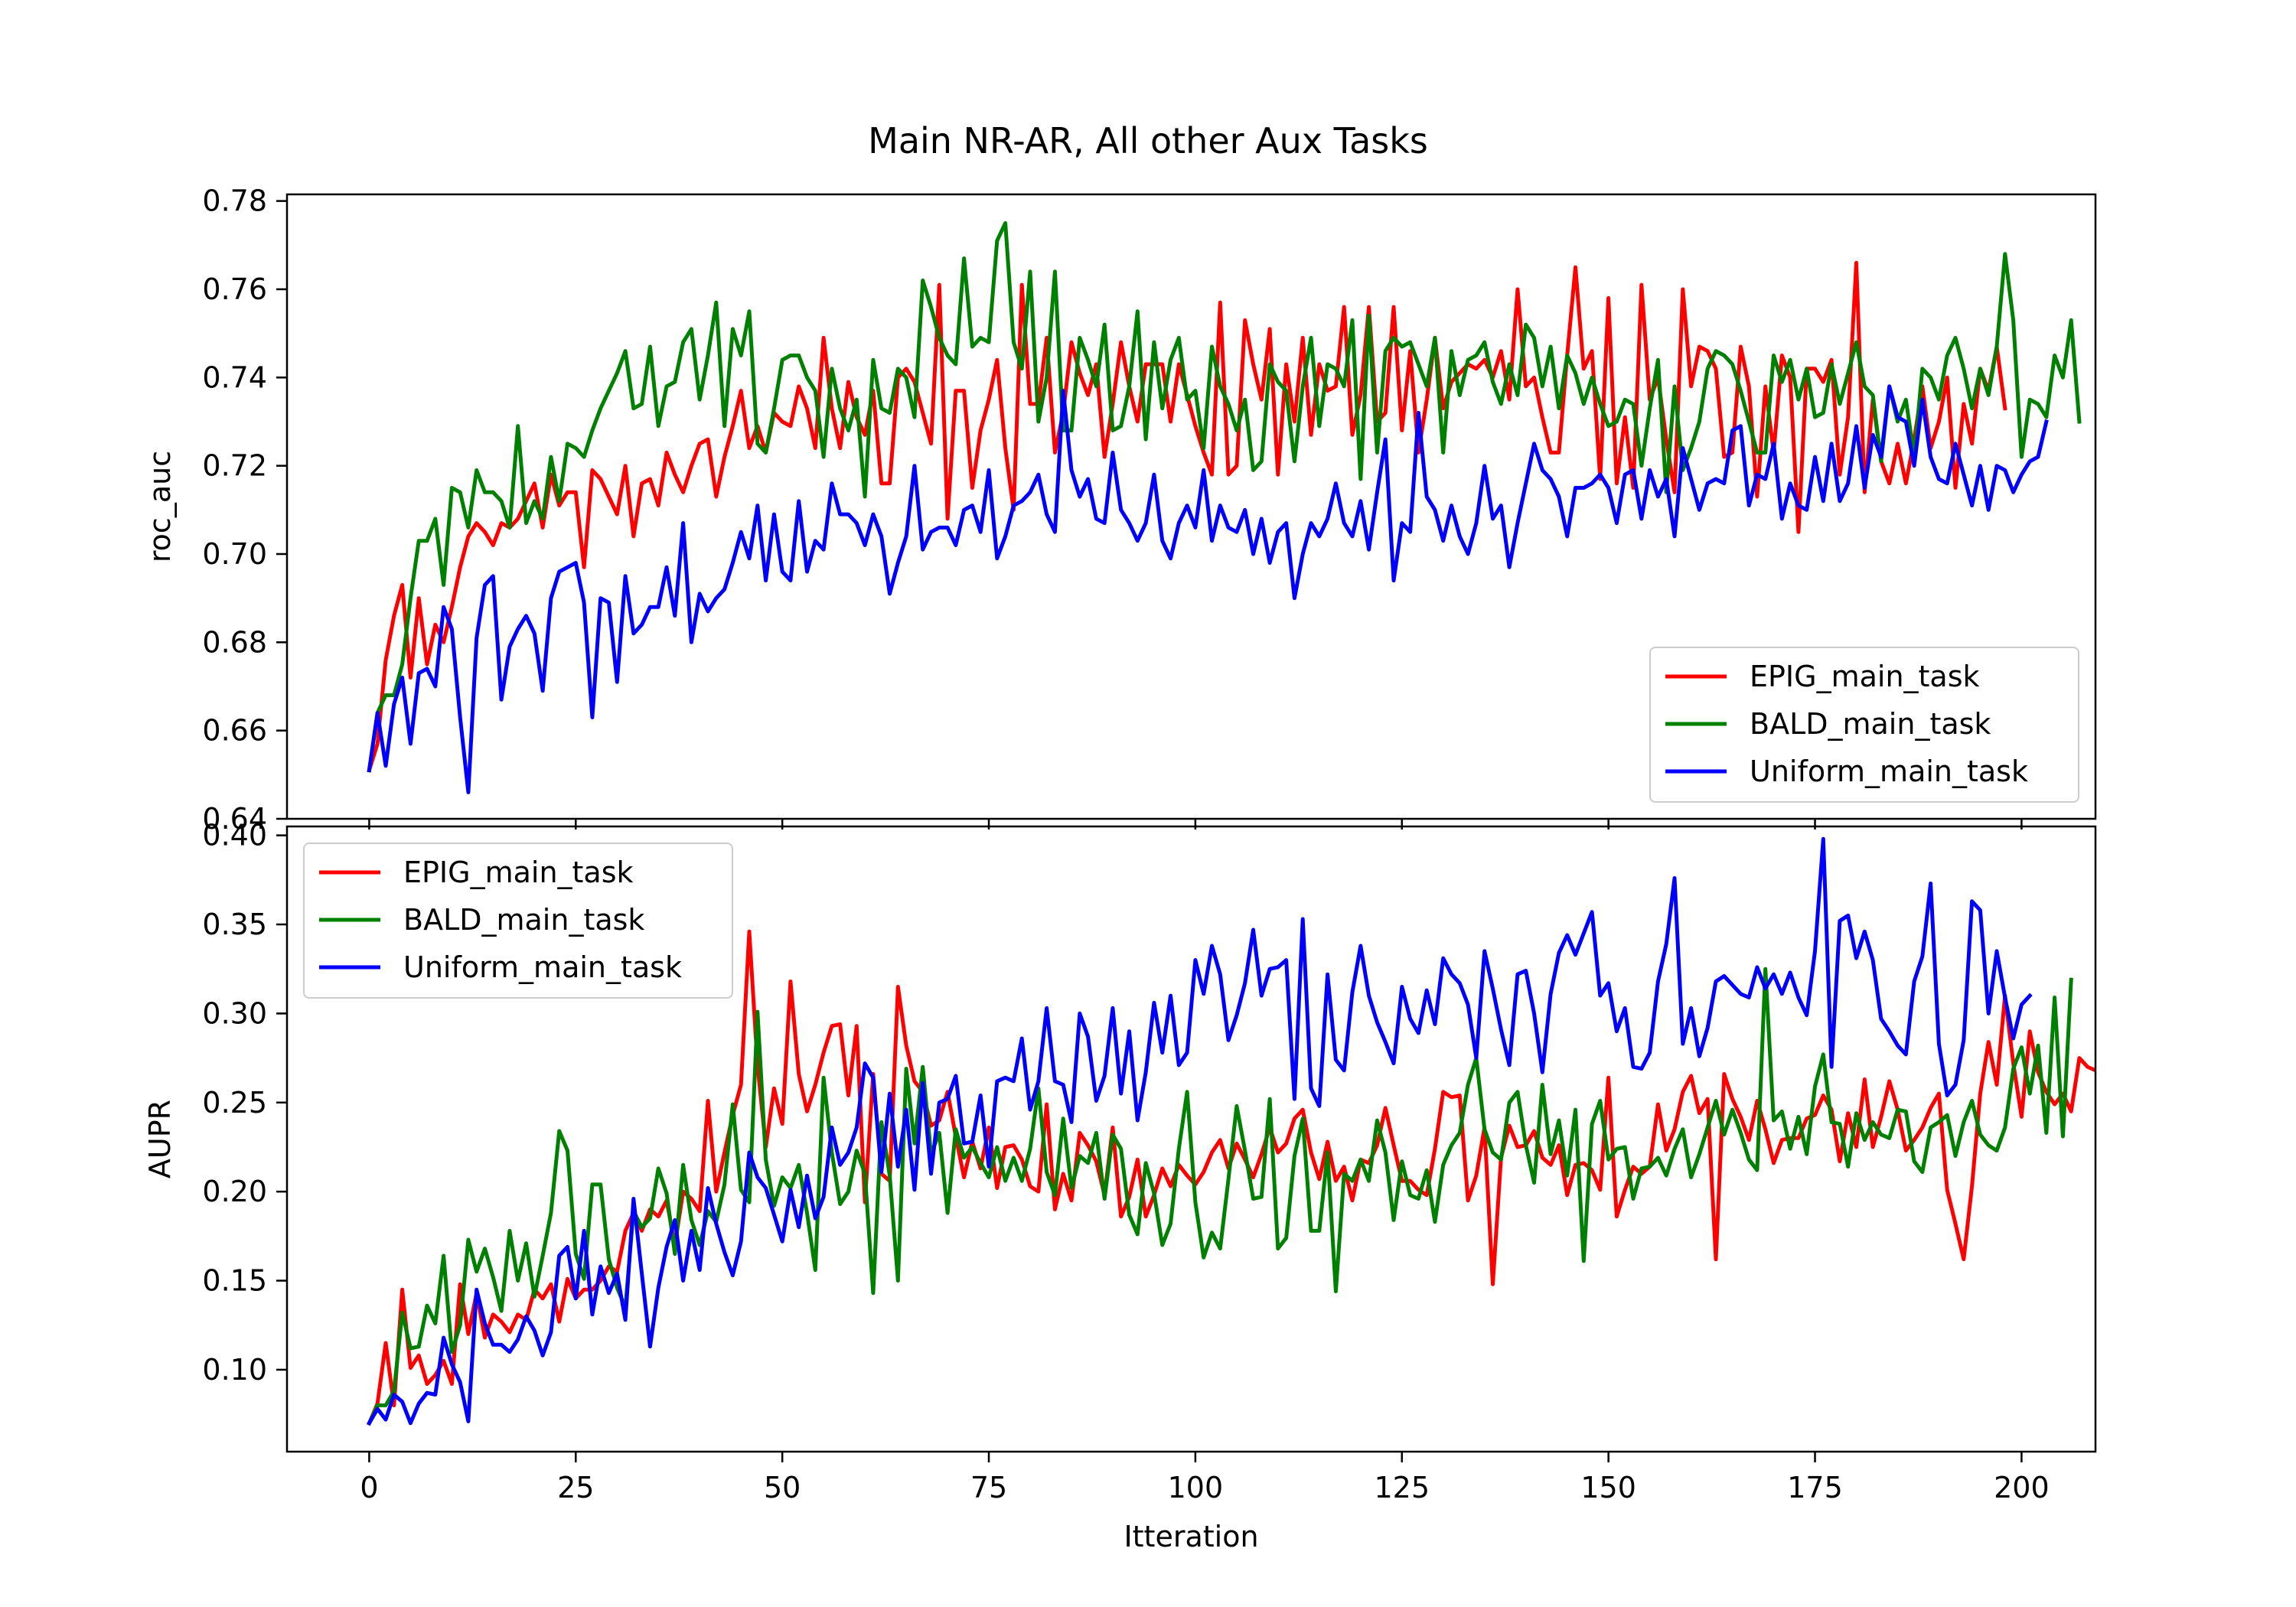 The height and width of the screenshot is (1607, 2296). I want to click on aupr-x-tick-label: 200, so click(2022, 1487).